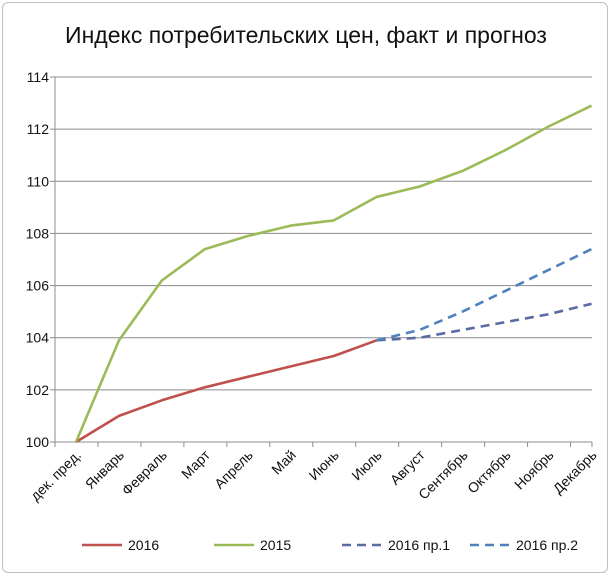 This screenshot has height=577, width=612. What do you see at coordinates (38, 259) in the screenshot?
I see `y-tick-labels: 100 102 104 106 108 110 112 114` at bounding box center [38, 259].